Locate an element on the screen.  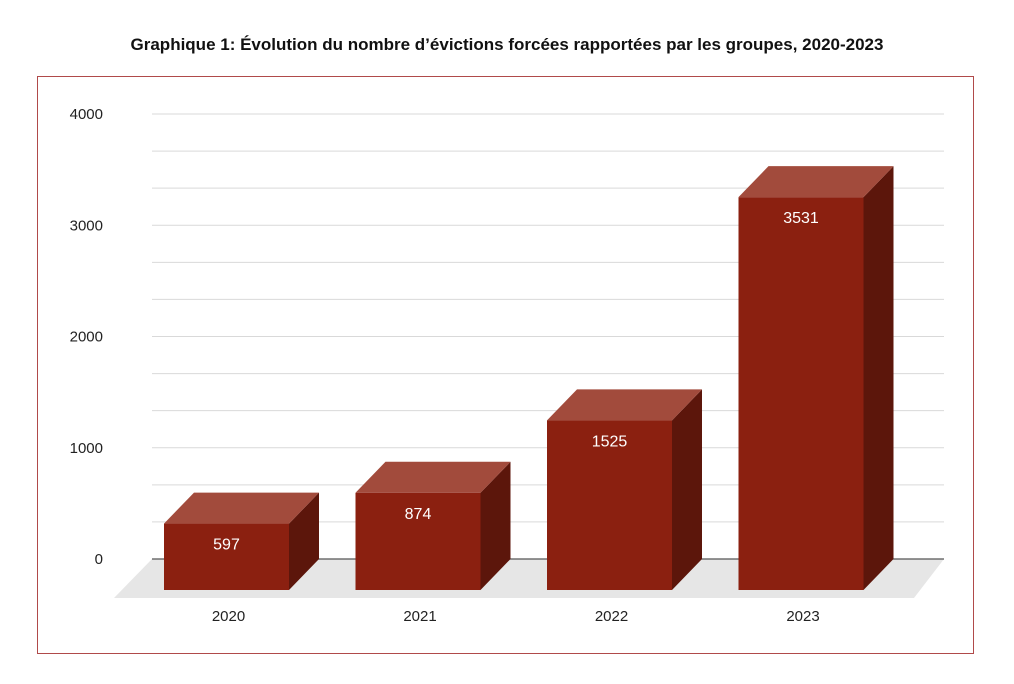
y-tick-label: 0 is located at coordinates (99, 559).